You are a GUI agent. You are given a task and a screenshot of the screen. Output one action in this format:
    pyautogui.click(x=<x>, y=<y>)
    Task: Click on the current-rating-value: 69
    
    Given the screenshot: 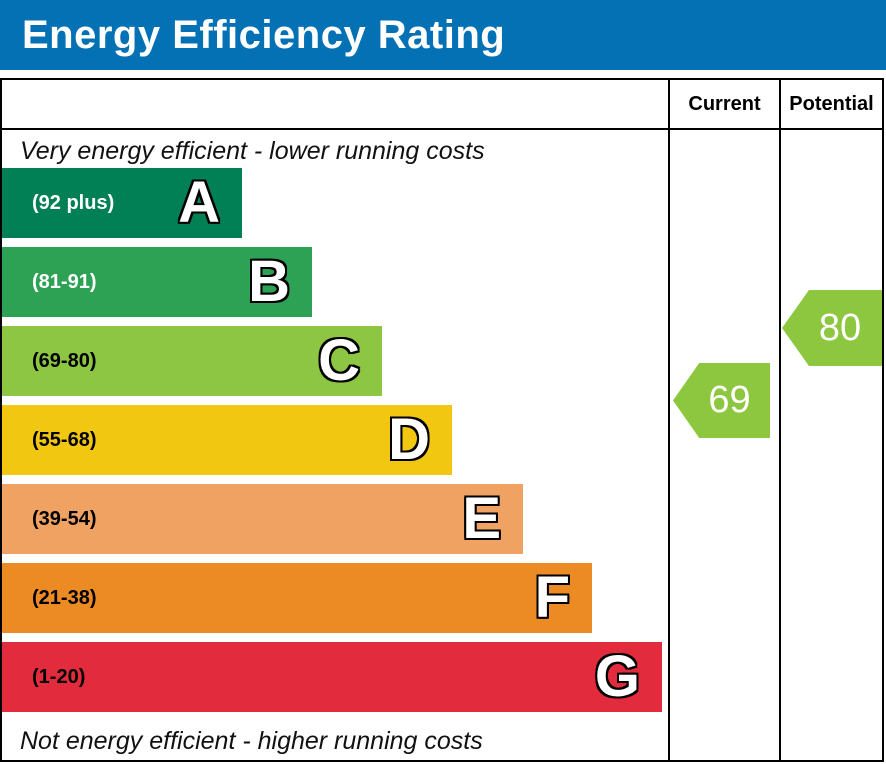 What is the action you would take?
    pyautogui.click(x=729, y=400)
    